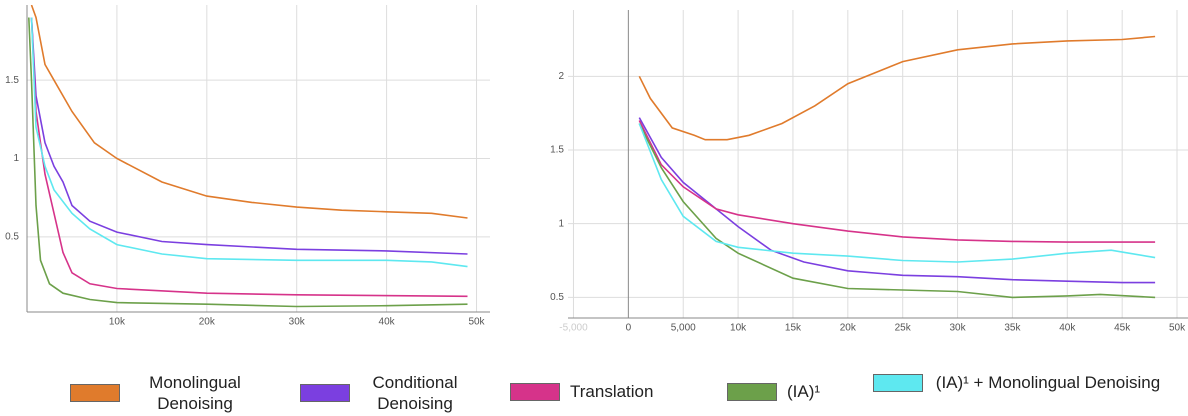 This screenshot has height=416, width=1188. Describe the element at coordinates (195, 393) in the screenshot. I see `legend-label: Monolingual Denoising` at that location.